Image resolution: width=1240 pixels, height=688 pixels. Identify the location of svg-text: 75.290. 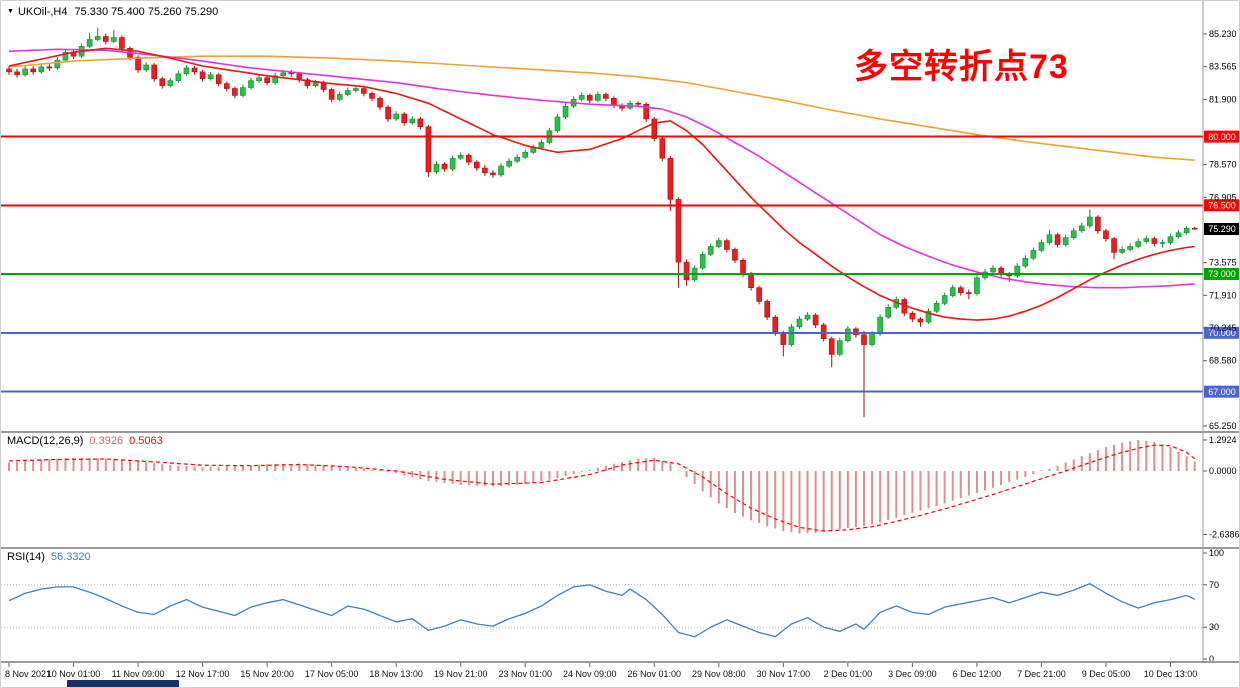
(1222, 229).